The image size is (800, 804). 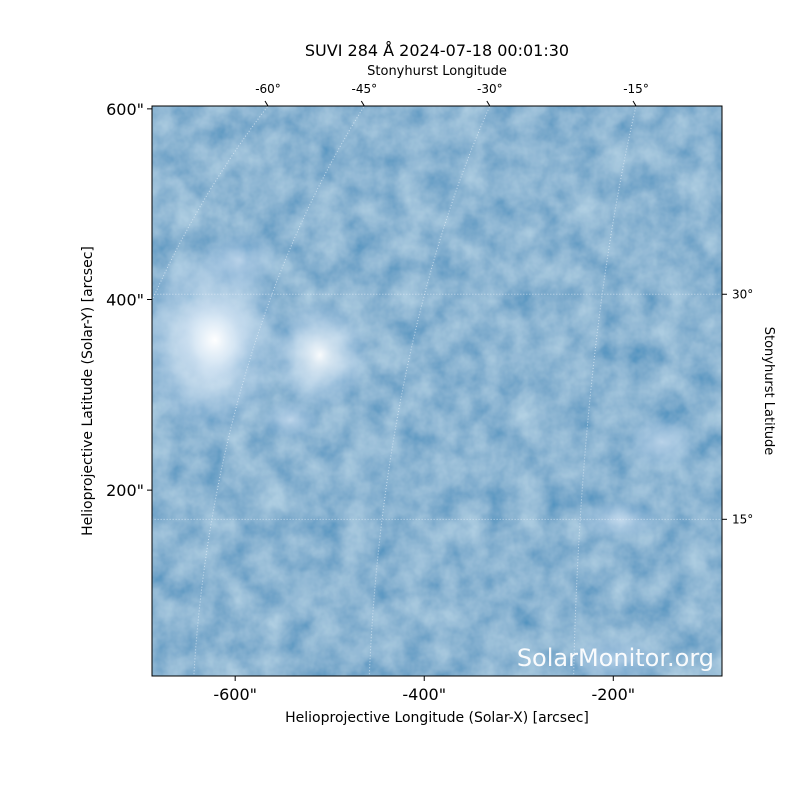 What do you see at coordinates (605, 391) in the screenshot?
I see `meridian-grid-line` at bounding box center [605, 391].